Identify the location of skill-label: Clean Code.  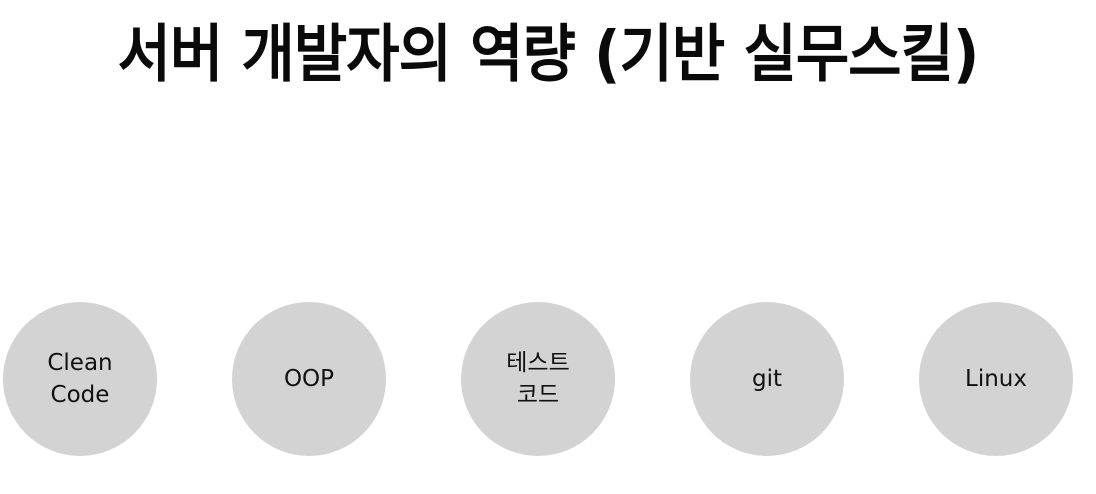
(80, 379).